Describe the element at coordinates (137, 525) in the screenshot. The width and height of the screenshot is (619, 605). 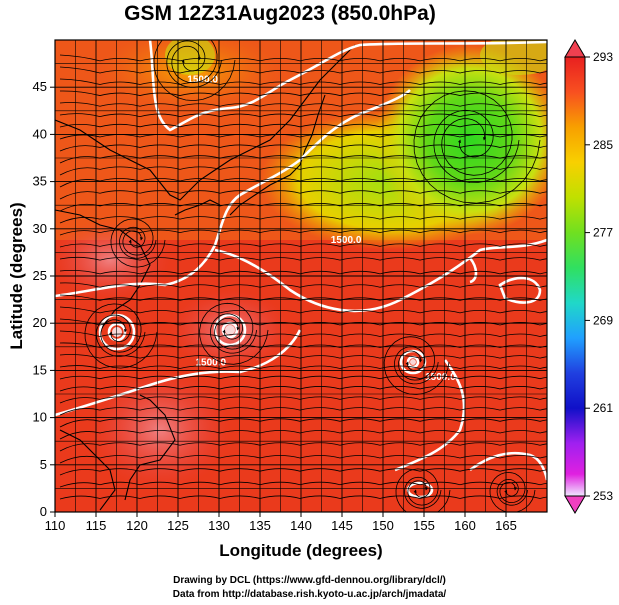
I see `x-tick-label: 120` at that location.